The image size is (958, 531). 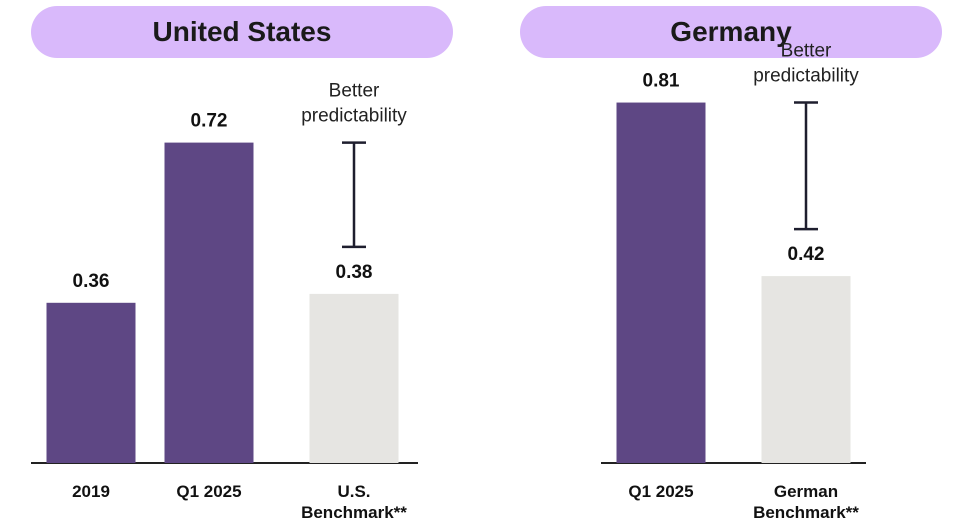 I want to click on us-predictability-bracket, so click(x=354, y=195).